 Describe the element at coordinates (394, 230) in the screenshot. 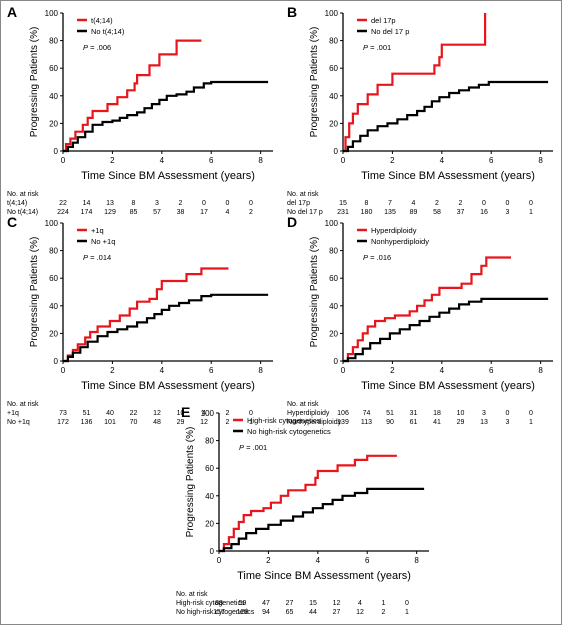

I see `legend-label: Hyperdiploidy` at that location.